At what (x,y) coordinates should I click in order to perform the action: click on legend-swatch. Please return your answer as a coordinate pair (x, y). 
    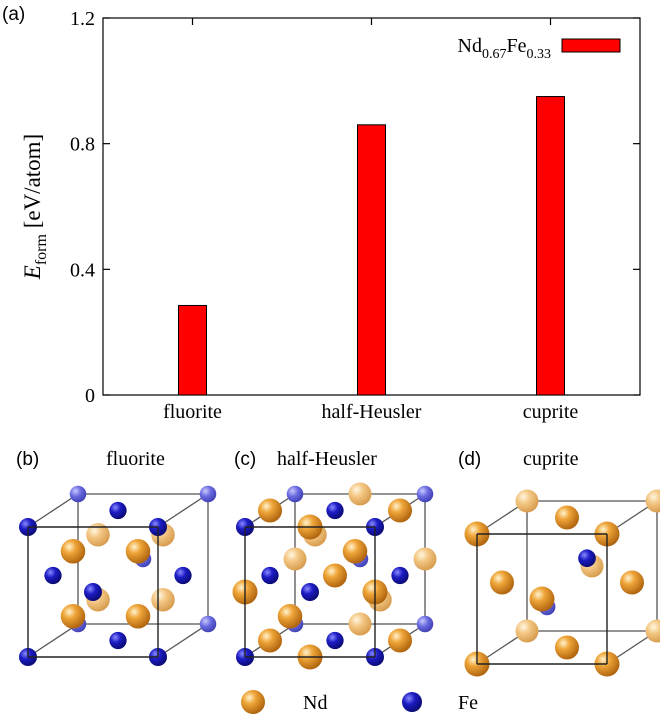
    Looking at the image, I should click on (591, 45).